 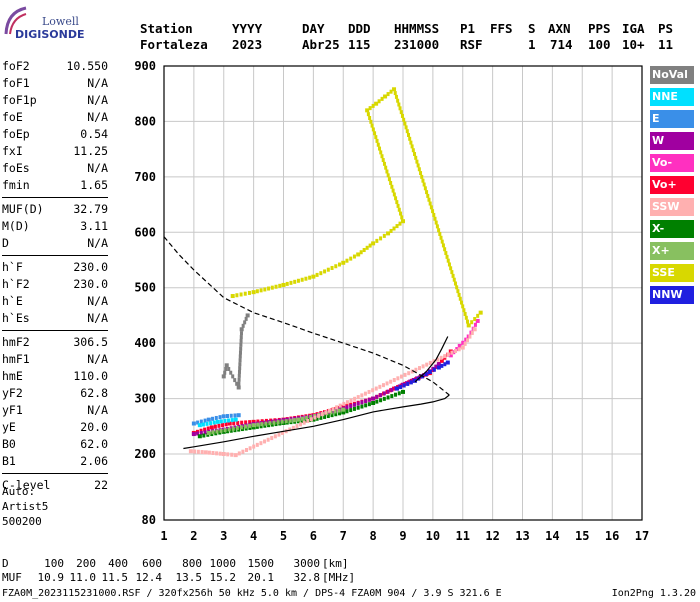 What do you see at coordinates (55, 226) in the screenshot?
I see `param-row: M(D) 3.11` at bounding box center [55, 226].